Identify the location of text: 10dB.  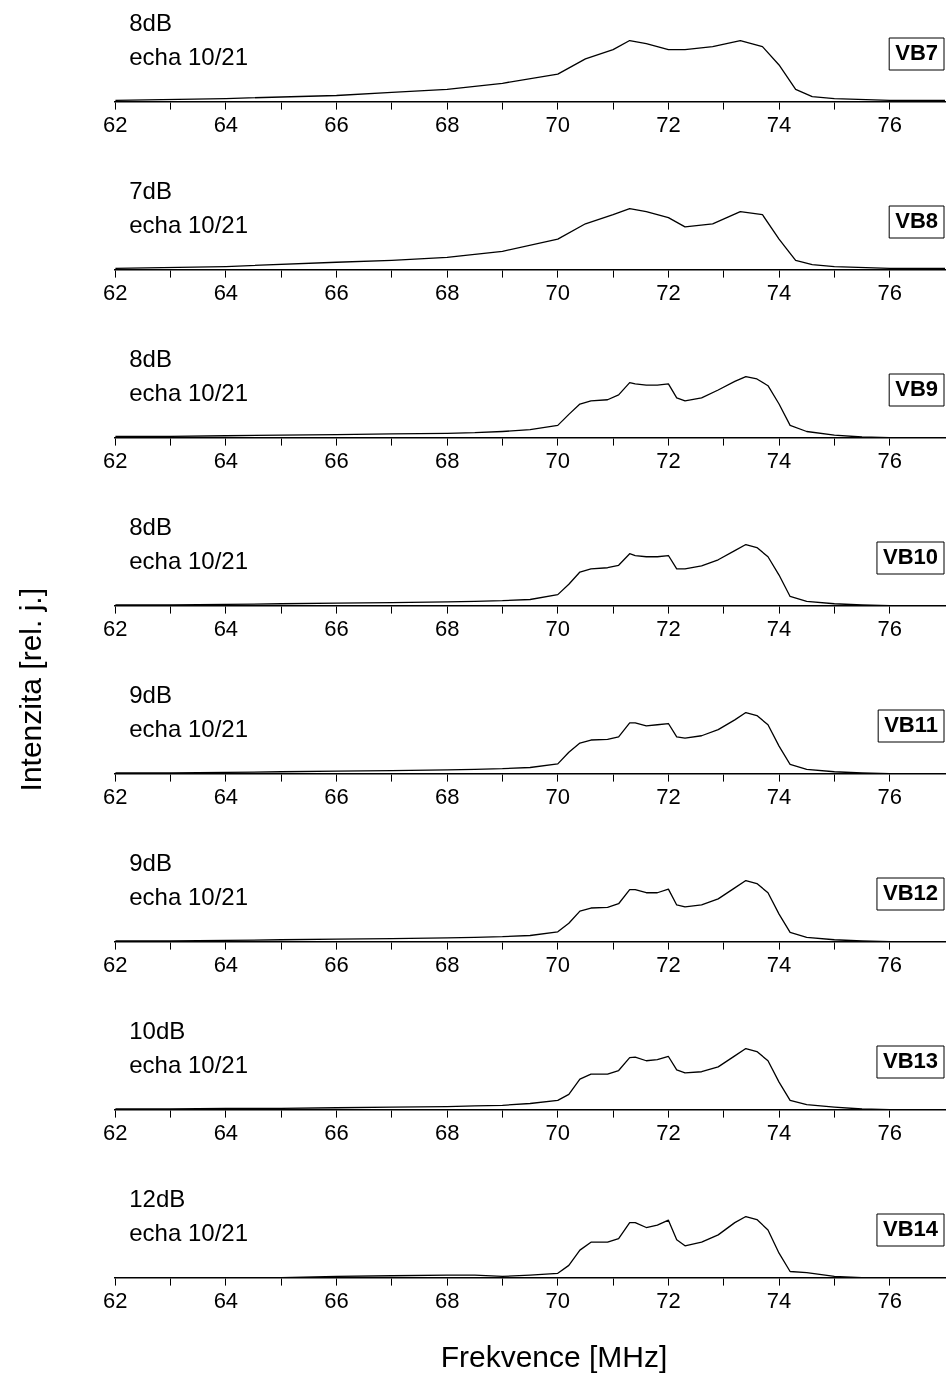
(157, 1030).